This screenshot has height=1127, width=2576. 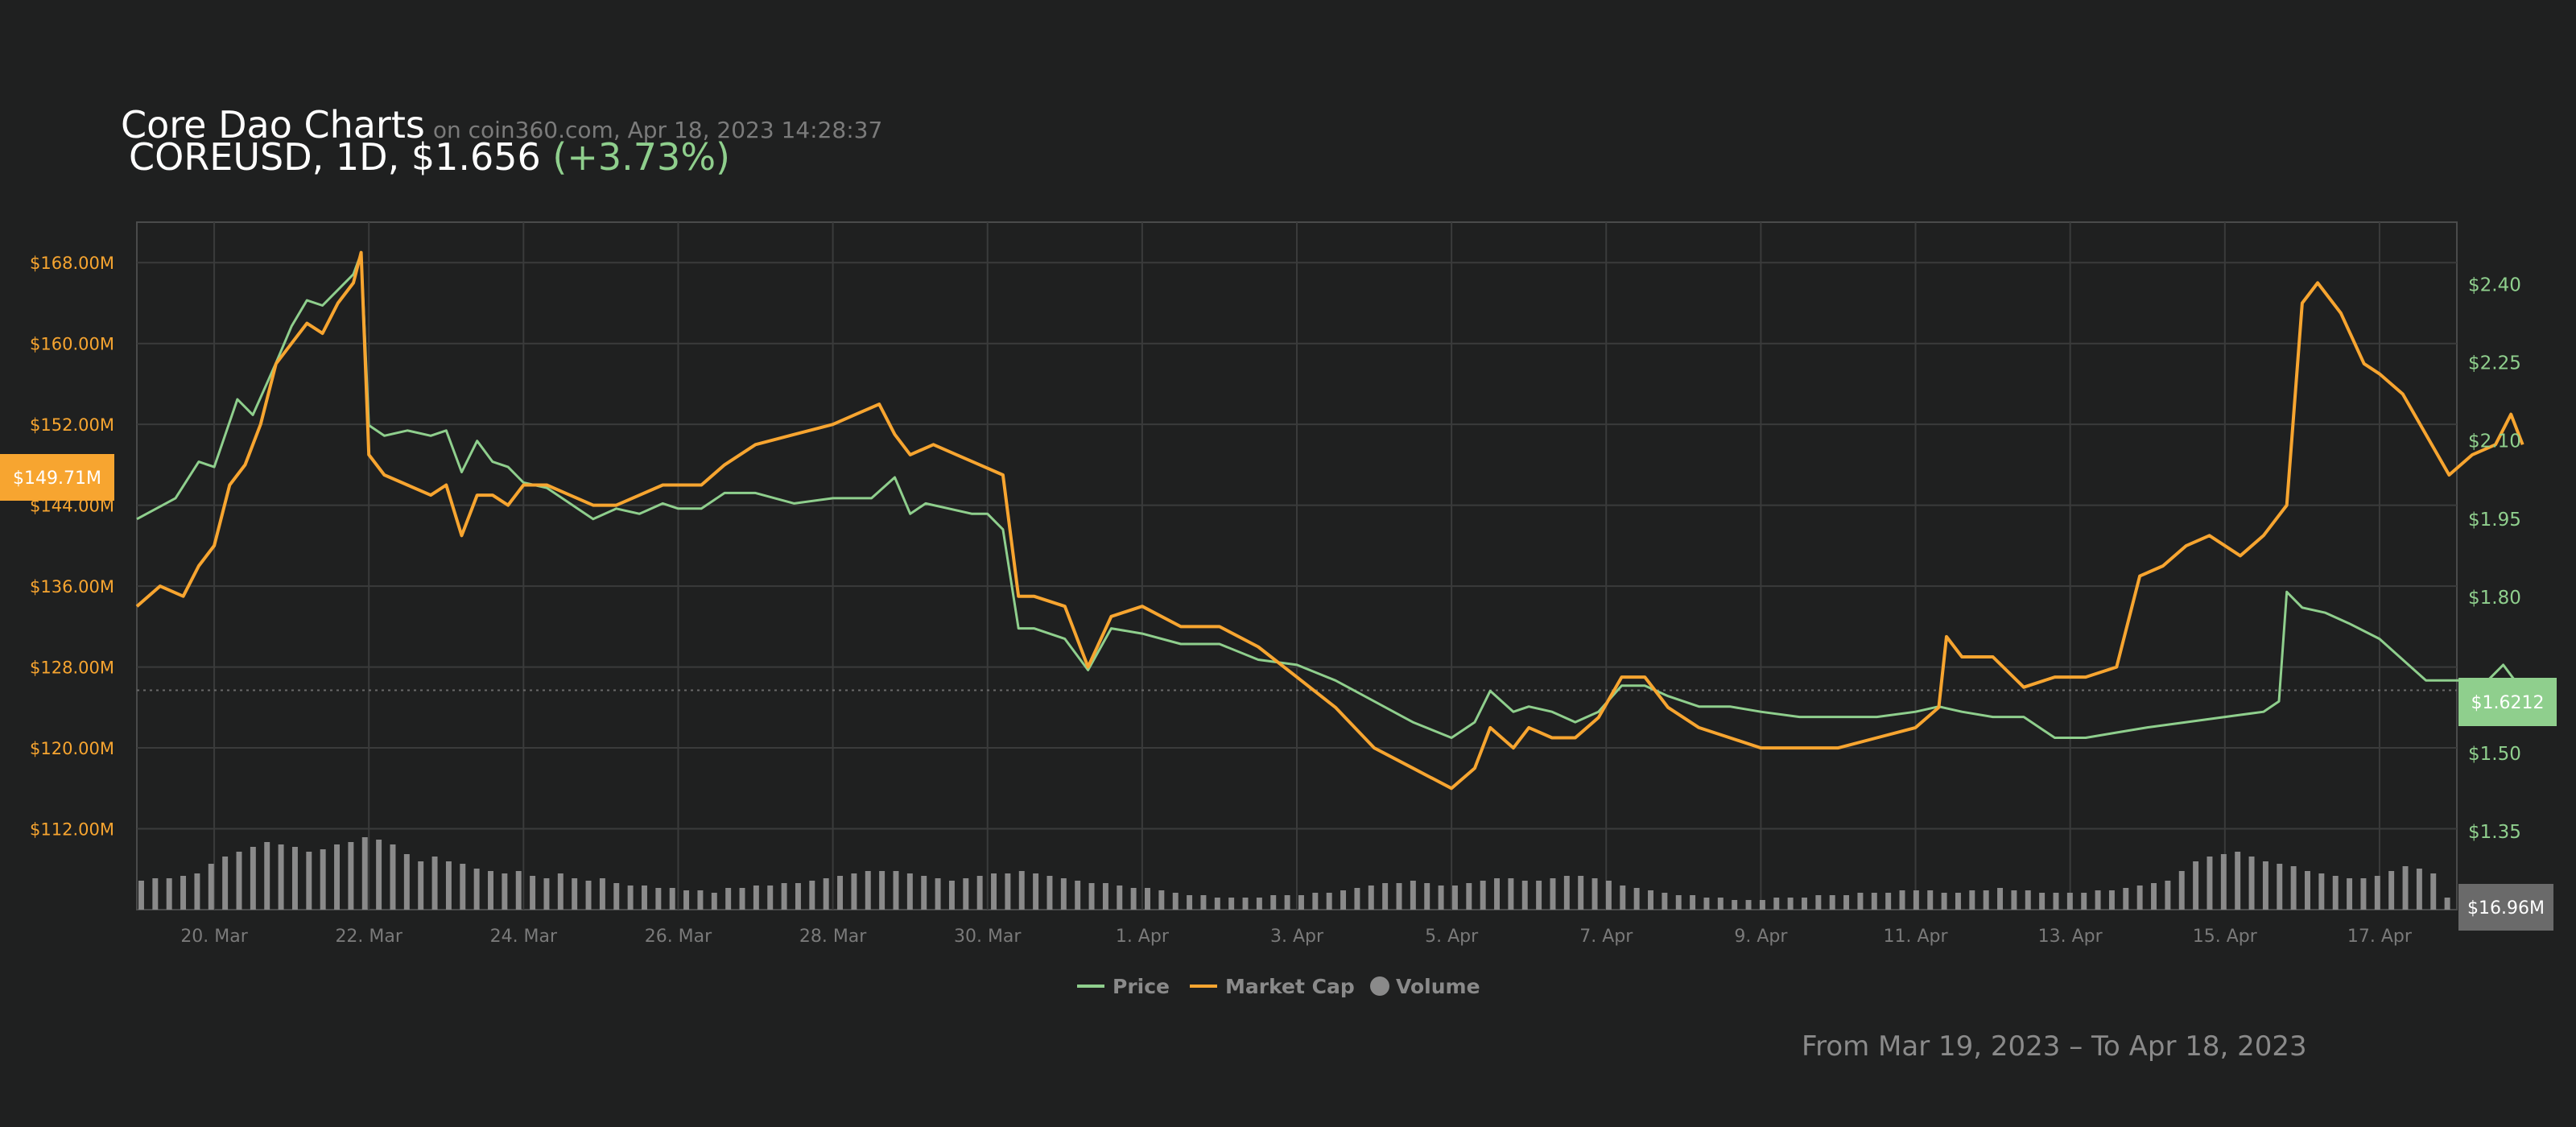 What do you see at coordinates (2494, 285) in the screenshot?
I see `y-tick-label-right: $2.40` at bounding box center [2494, 285].